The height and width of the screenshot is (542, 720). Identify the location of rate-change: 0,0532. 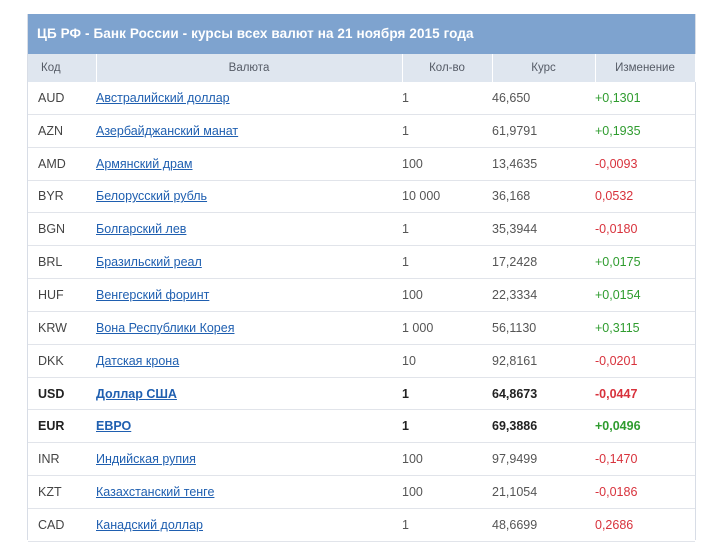
(645, 197).